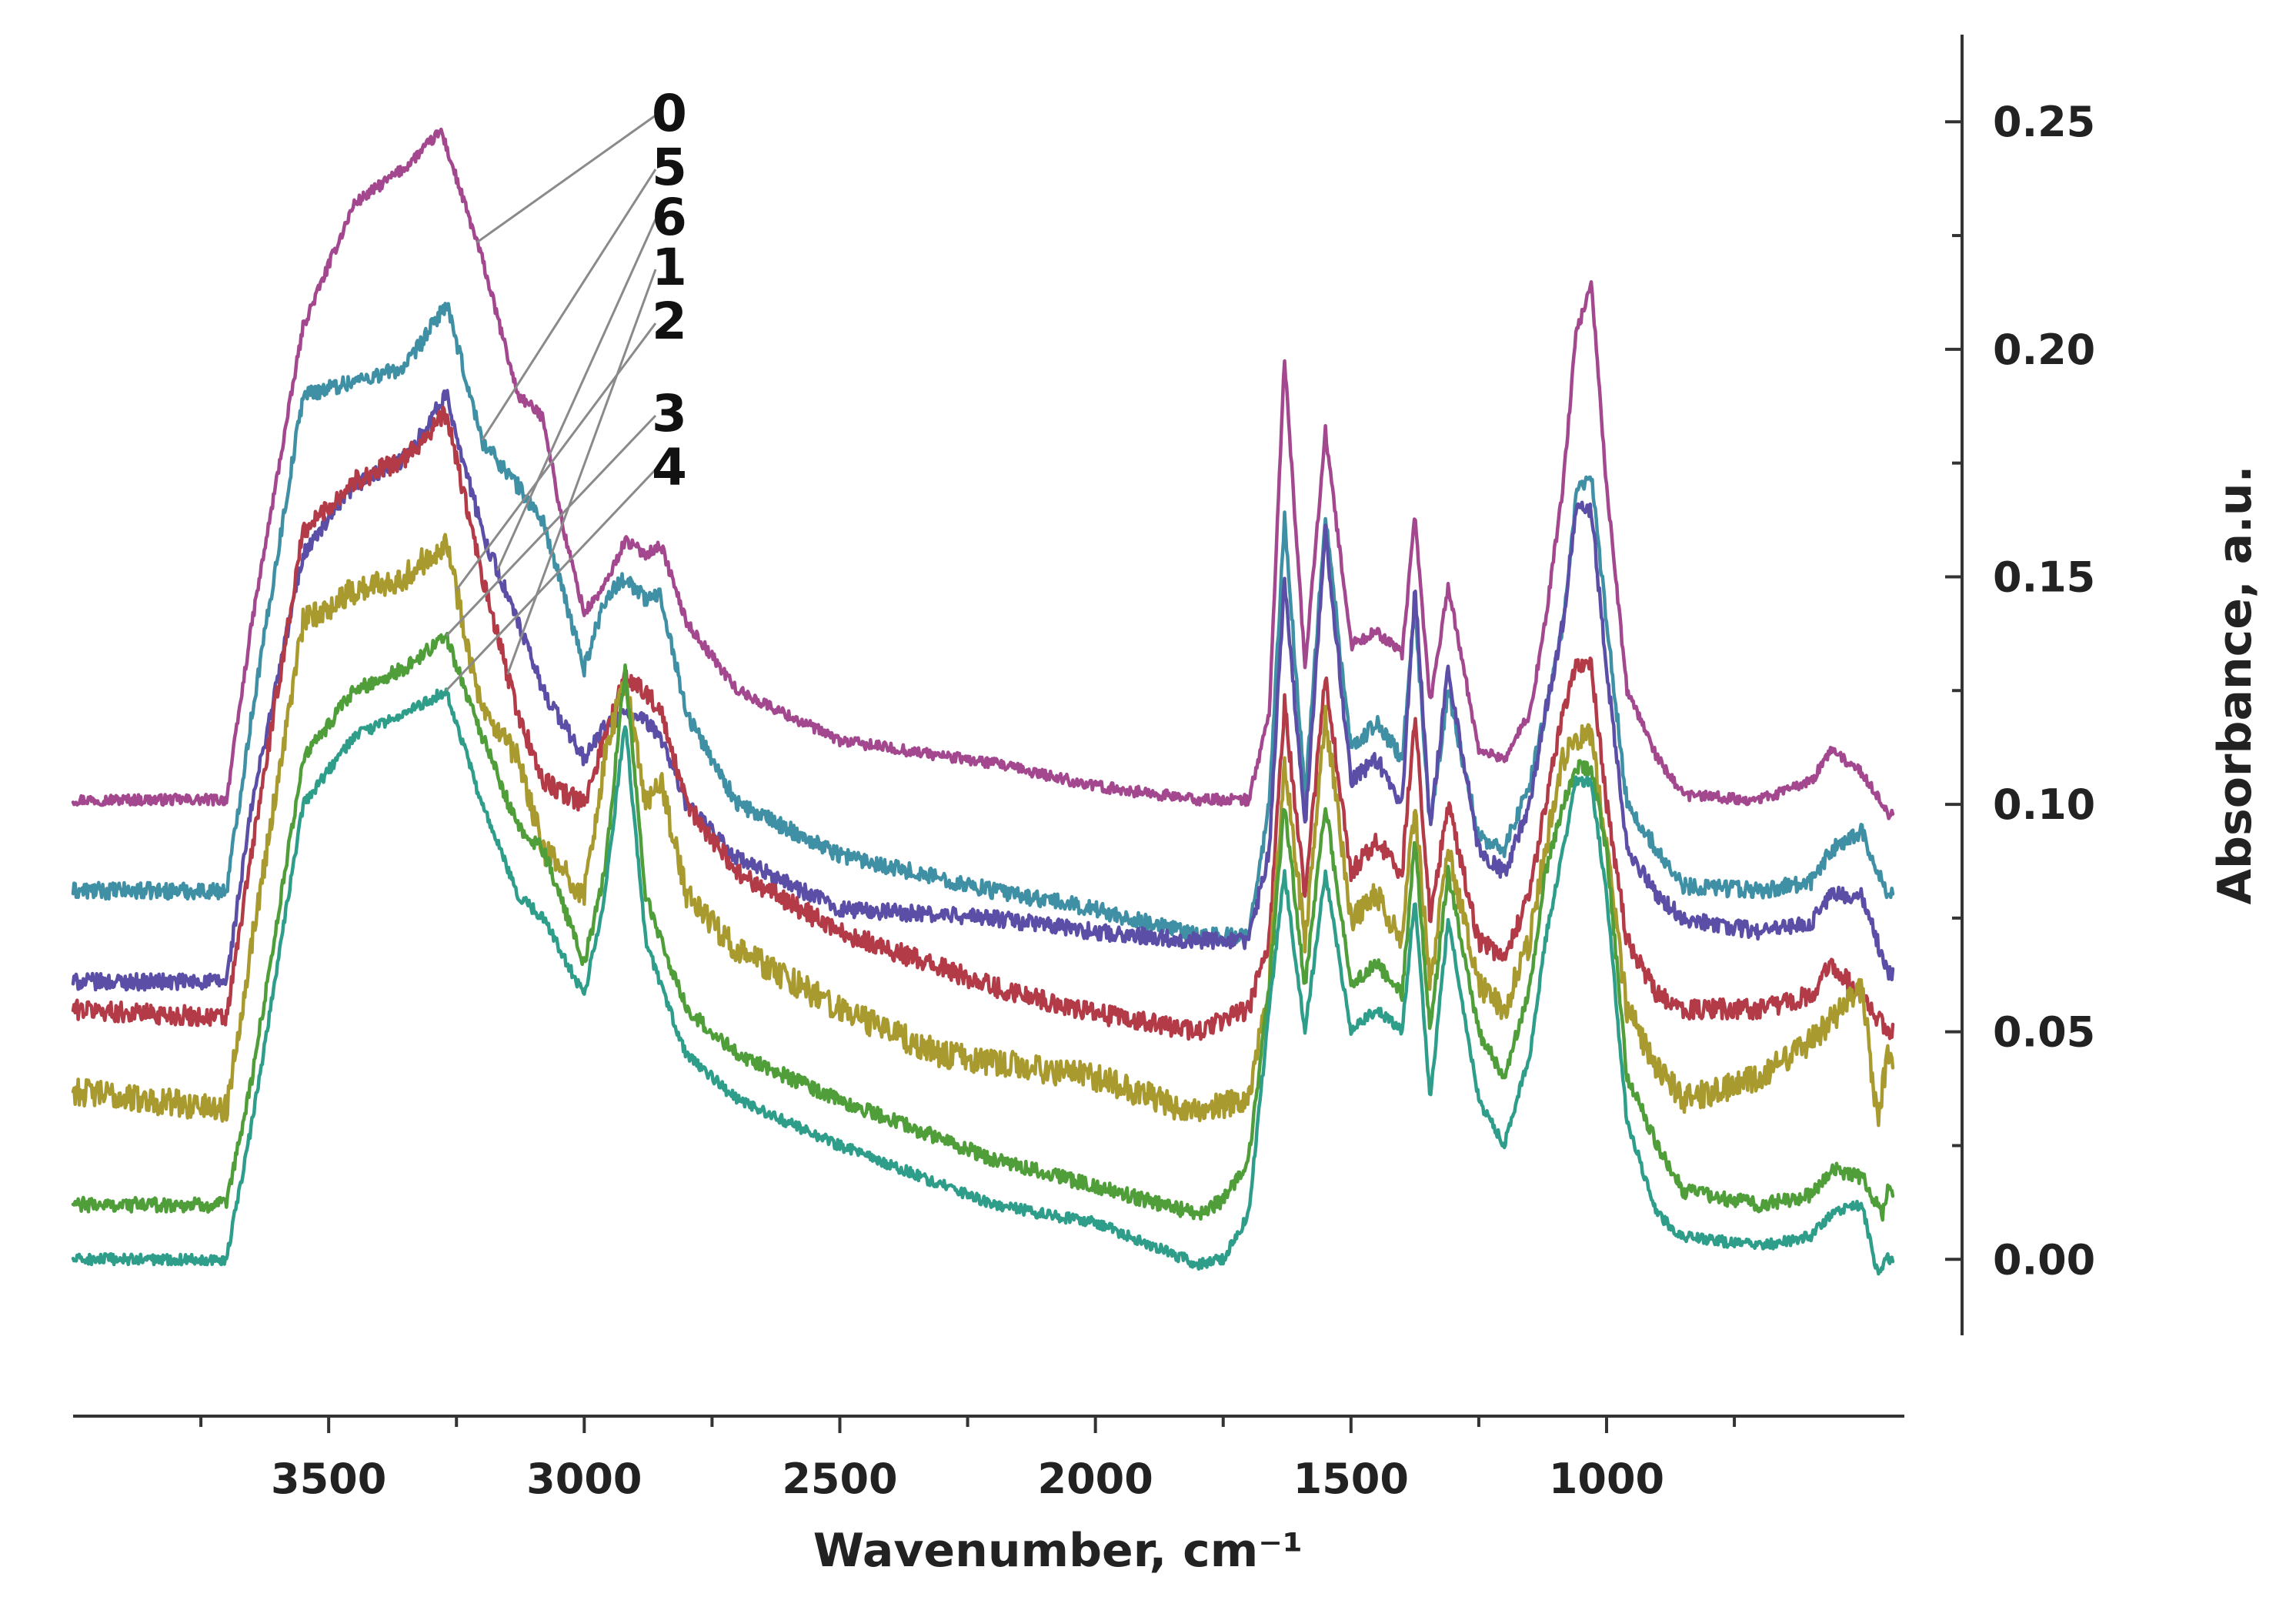 This screenshot has height=1607, width=2296. What do you see at coordinates (328, 1479) in the screenshot?
I see `x-tick-label-3500: 3500` at bounding box center [328, 1479].